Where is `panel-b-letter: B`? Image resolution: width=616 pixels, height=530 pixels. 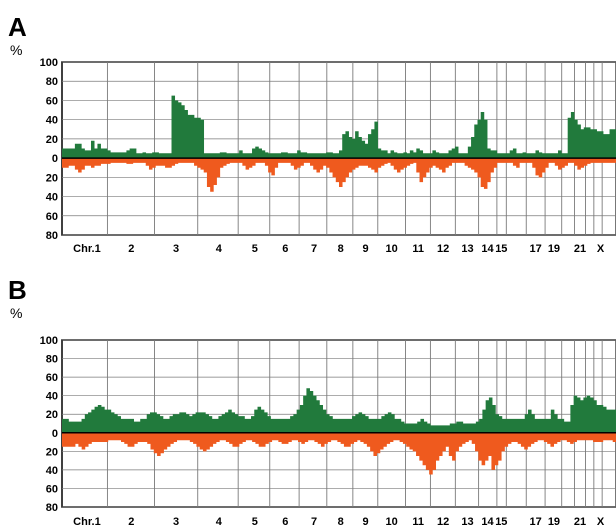 panel-b-letter: B is located at coordinates (17, 290).